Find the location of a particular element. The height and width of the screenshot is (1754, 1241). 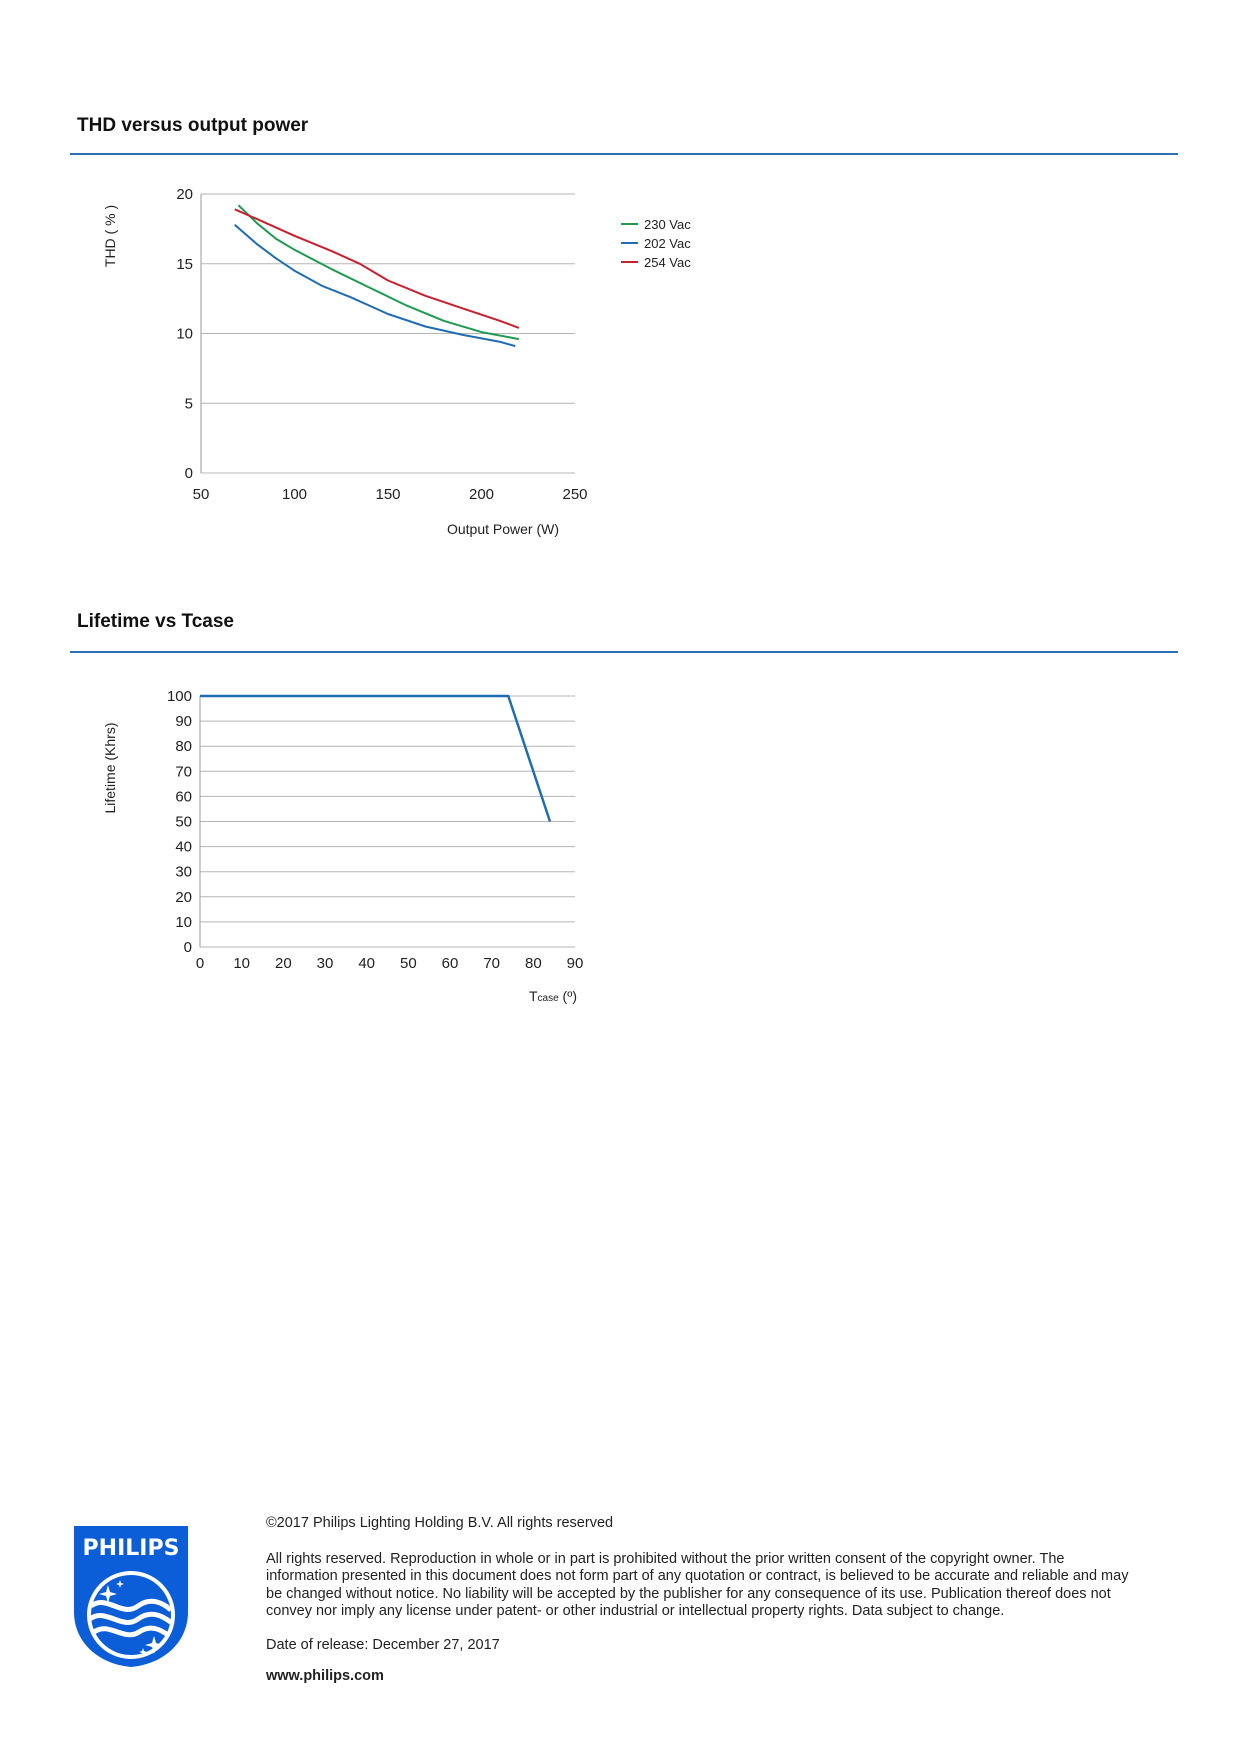

y-tick-label: 70 is located at coordinates (183, 771).